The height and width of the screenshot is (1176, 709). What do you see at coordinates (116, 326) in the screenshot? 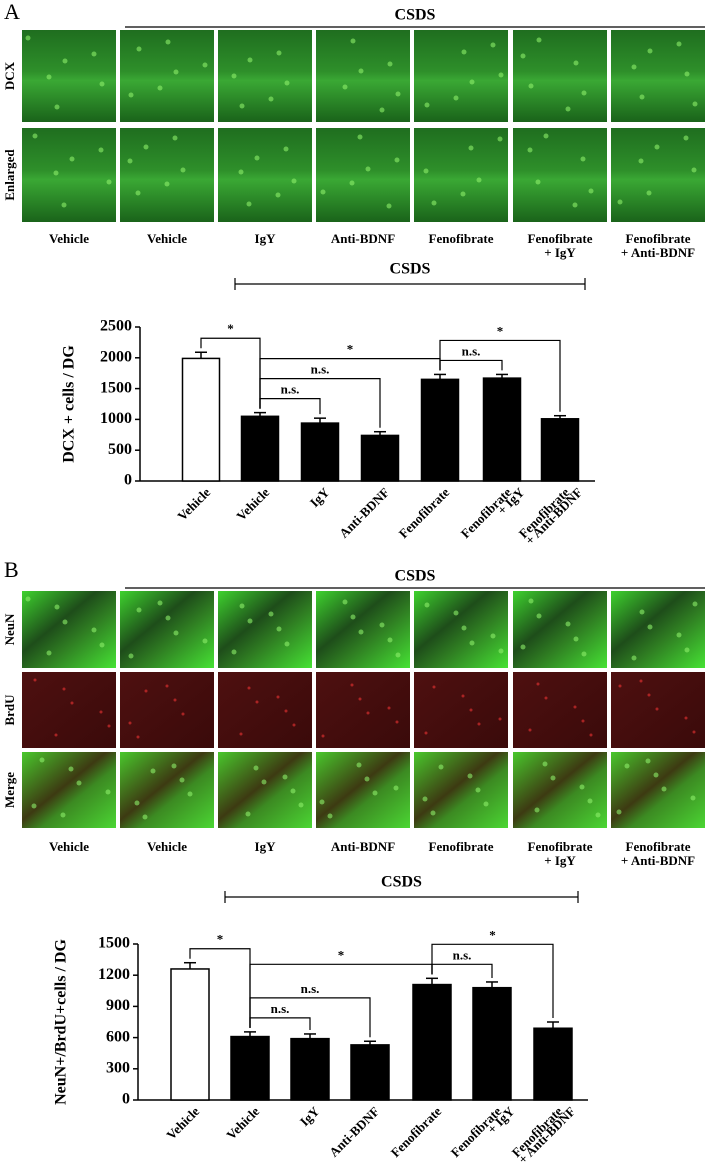
I see `y-tick-label: 2500` at bounding box center [116, 326].